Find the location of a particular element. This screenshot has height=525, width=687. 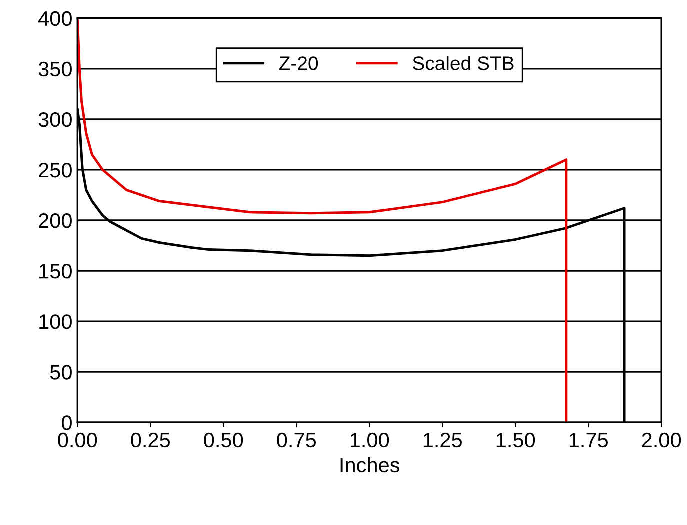

x-tick-label: 2.00 is located at coordinates (662, 440).